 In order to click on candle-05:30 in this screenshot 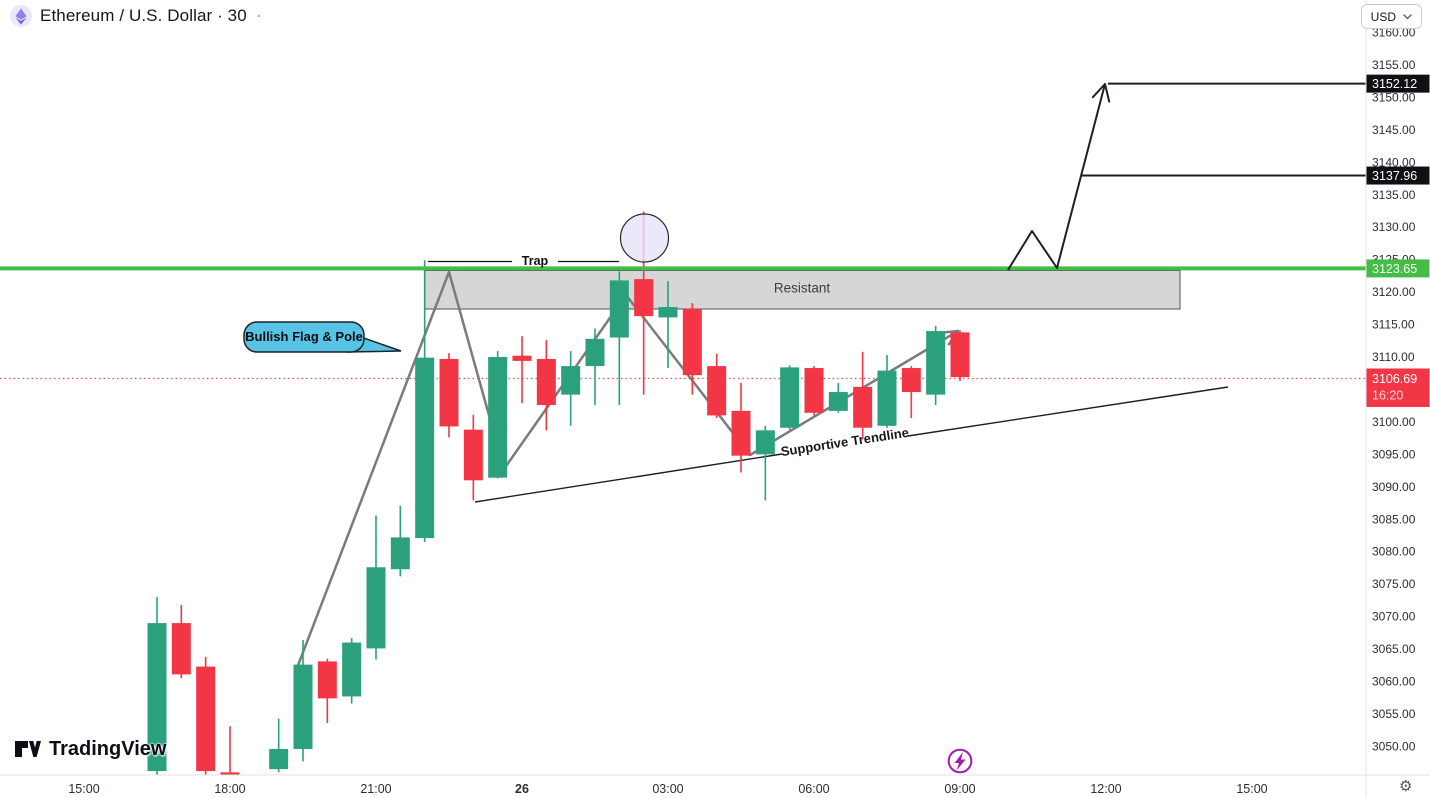, I will do `click(790, 397)`.